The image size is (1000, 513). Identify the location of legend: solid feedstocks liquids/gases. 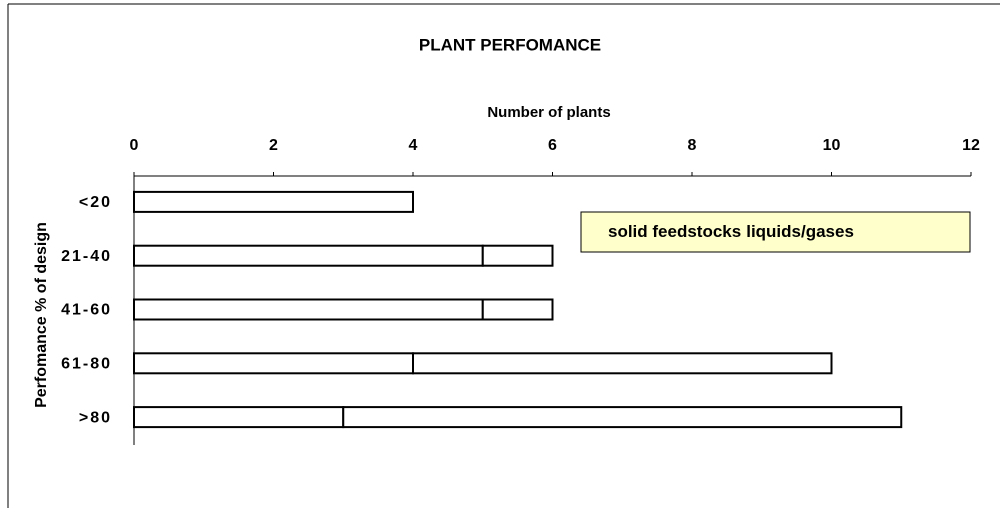
(731, 231).